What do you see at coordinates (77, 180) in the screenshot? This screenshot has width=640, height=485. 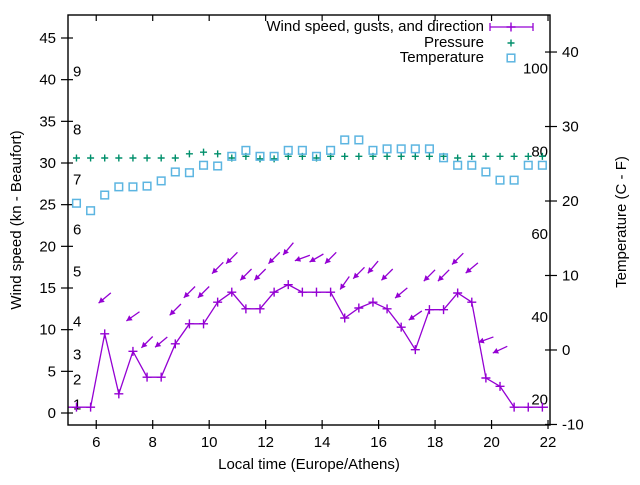 I see `svg-text: 7` at bounding box center [77, 180].